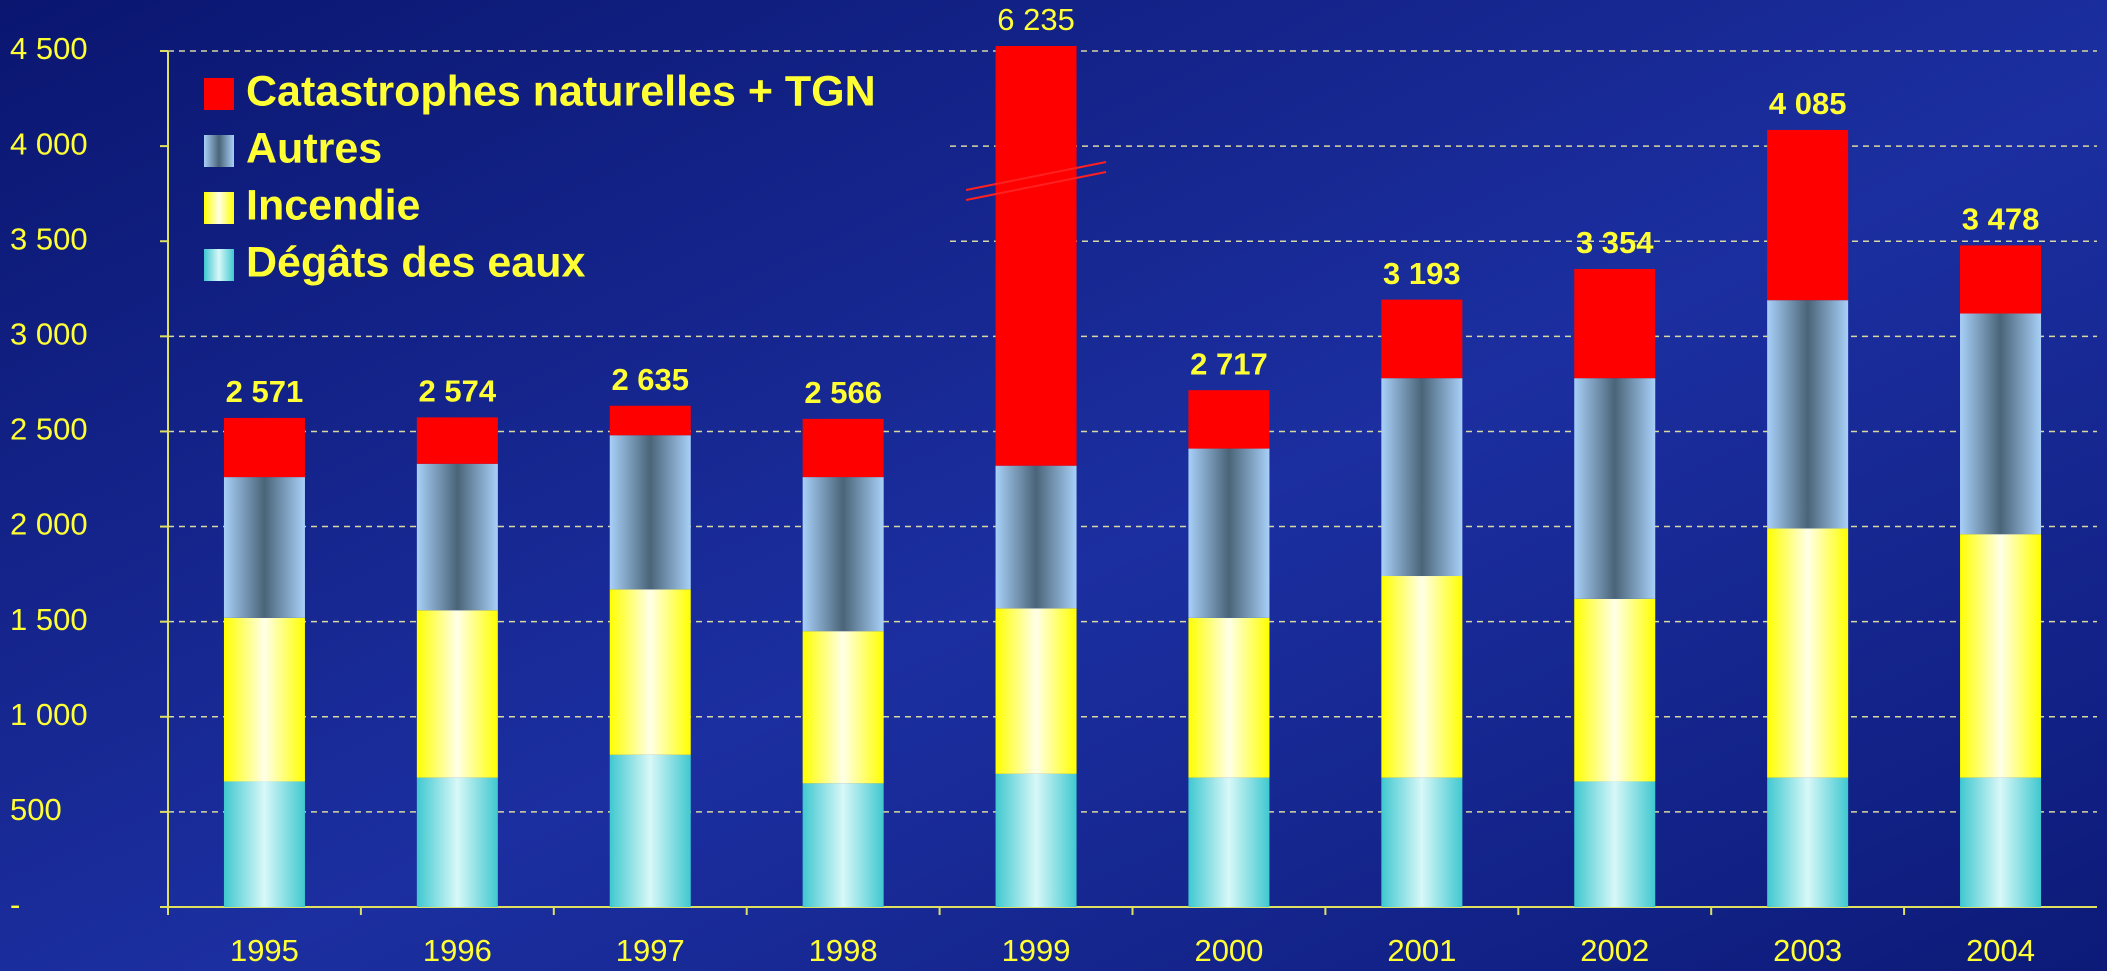 The image size is (2107, 976). Describe the element at coordinates (457, 950) in the screenshot. I see `x-tick-label: 1996` at that location.